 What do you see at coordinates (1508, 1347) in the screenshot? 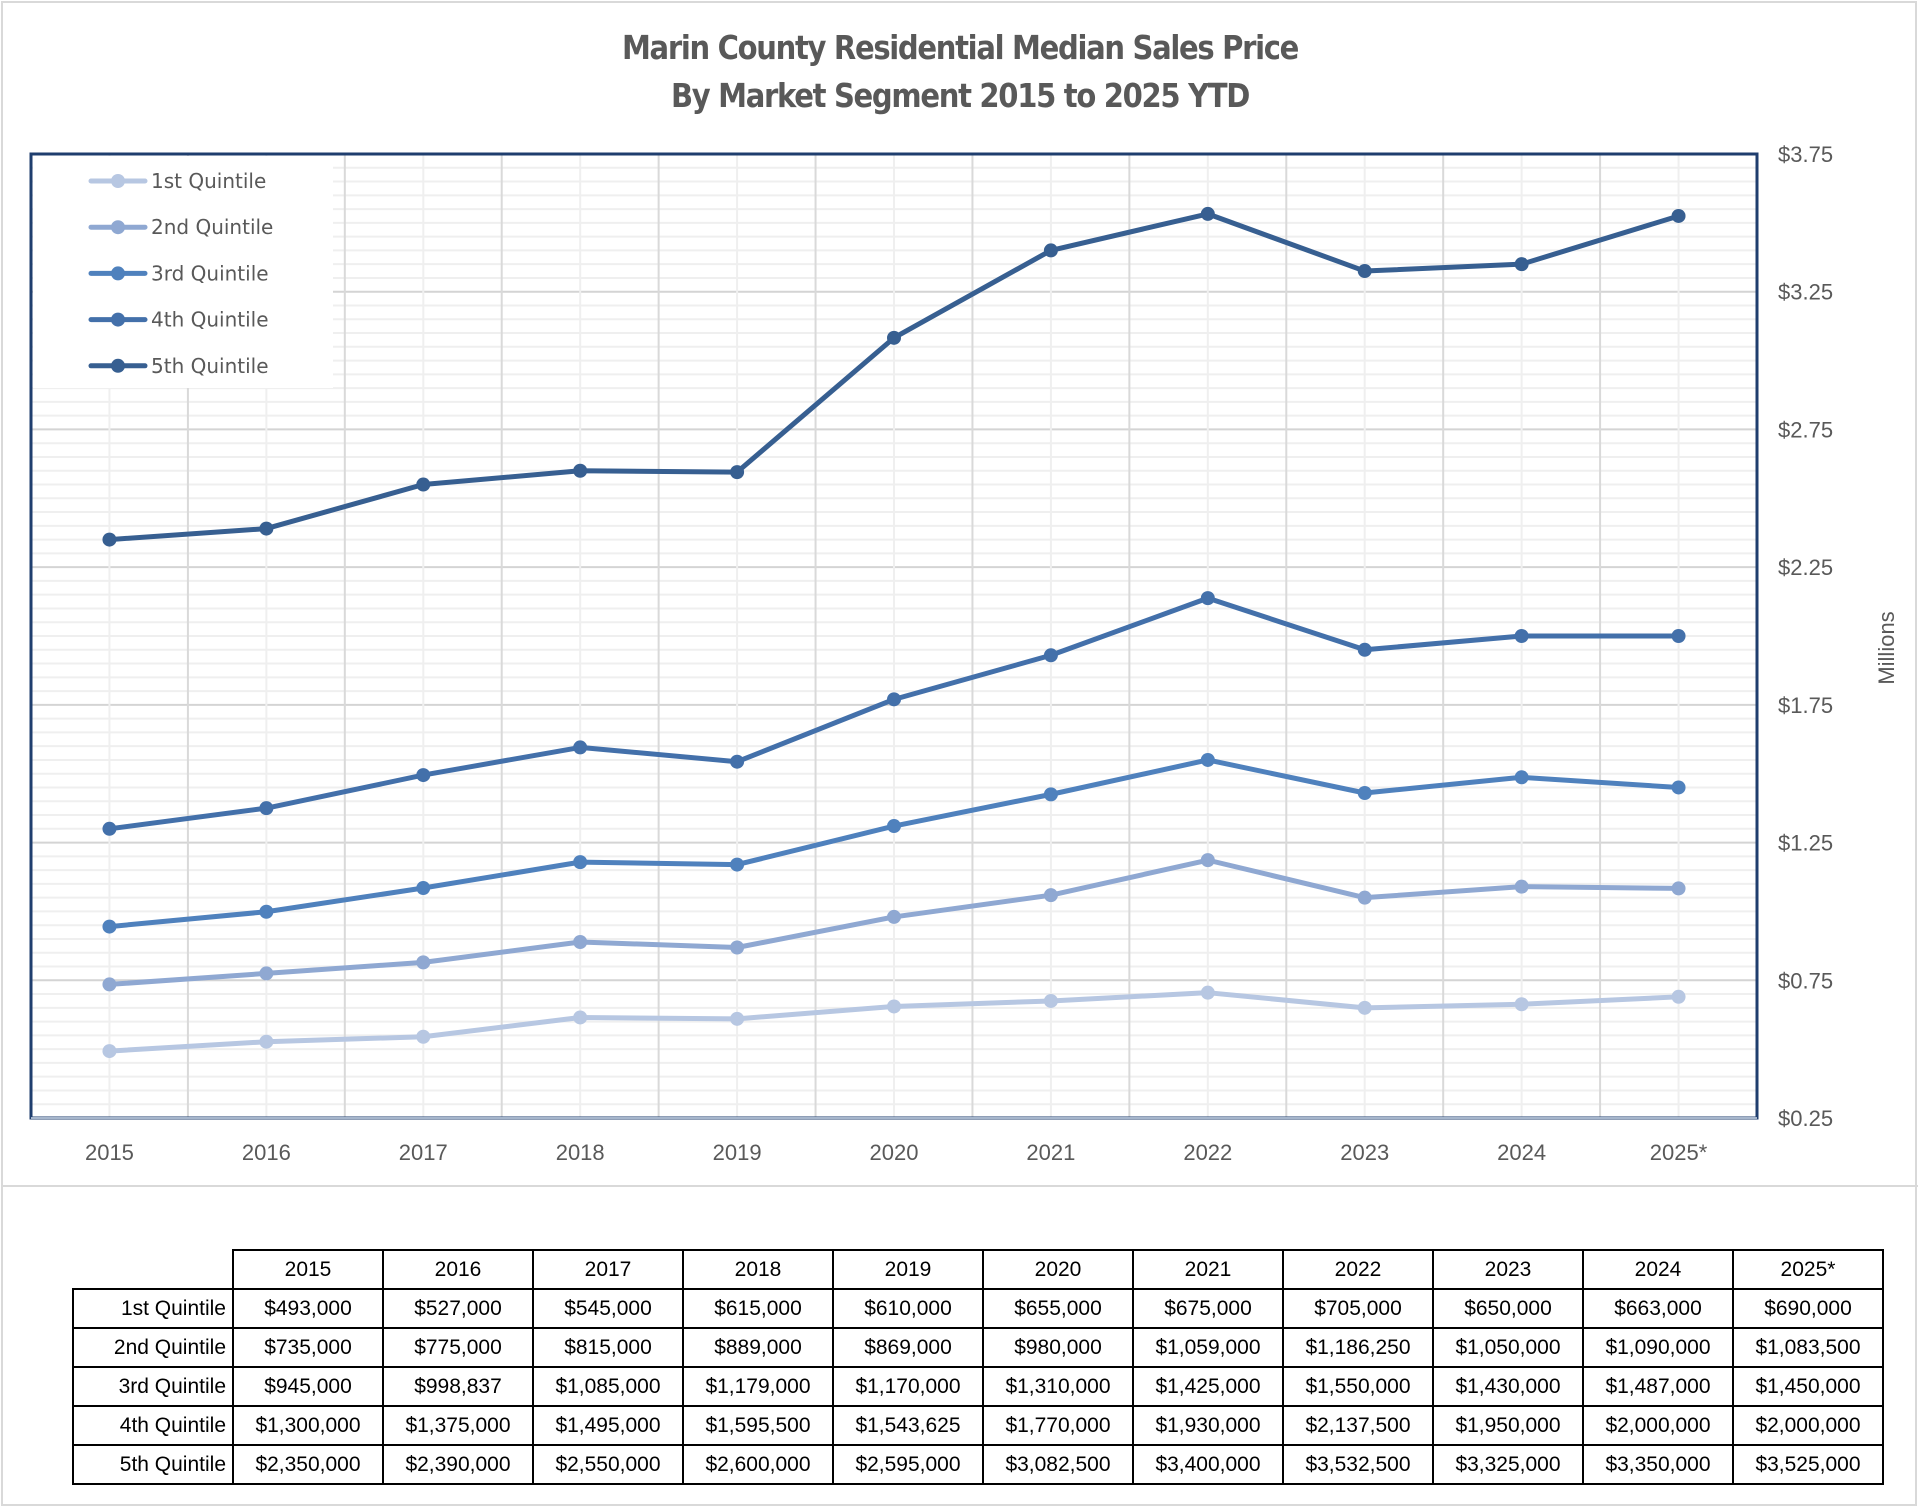
I see `table-cell: $1,050,000` at bounding box center [1508, 1347].